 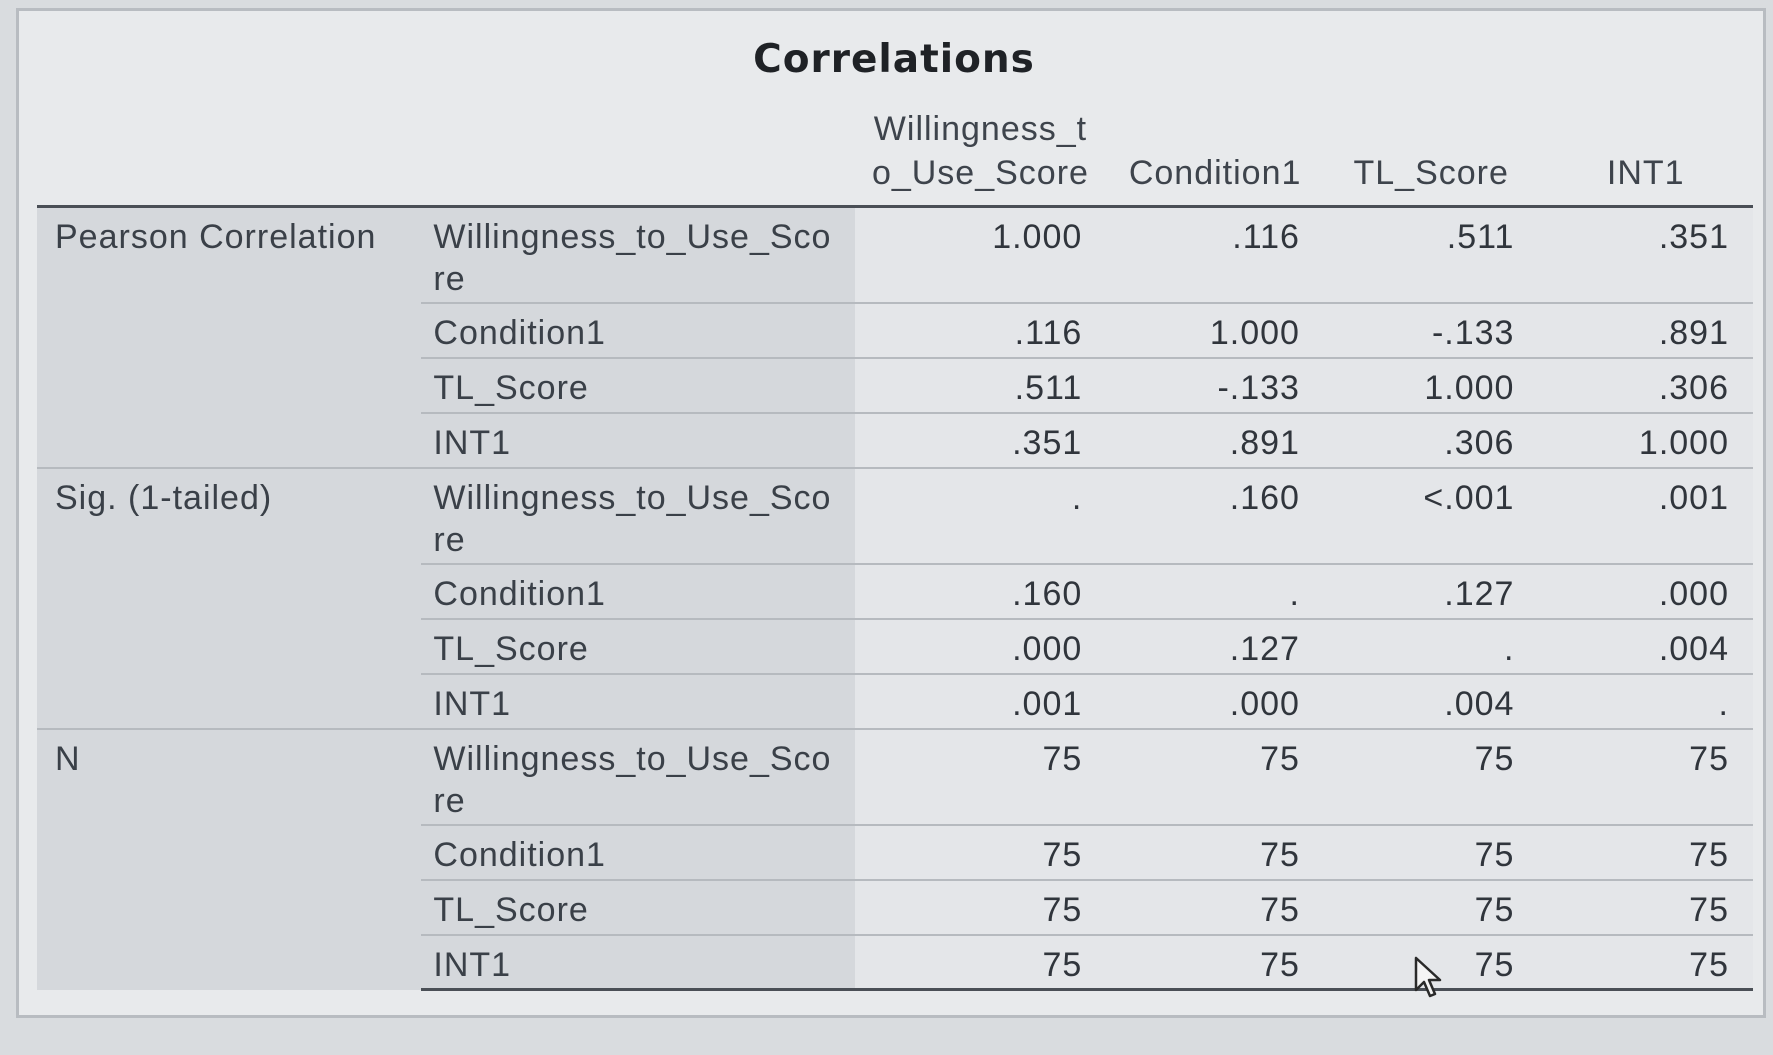 I want to click on table-row: INT1.351.891.306 1.000, so click(x=895, y=439).